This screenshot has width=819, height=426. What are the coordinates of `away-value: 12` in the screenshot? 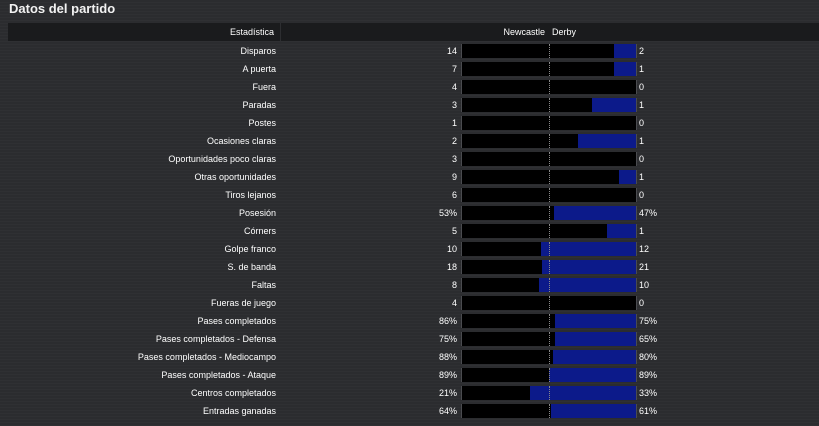 It's located at (644, 249).